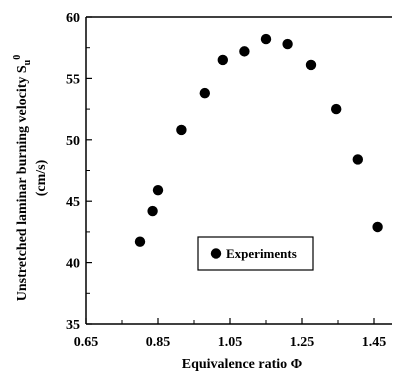 The image size is (399, 372). Describe the element at coordinates (73, 202) in the screenshot. I see `y-tick-label: 45` at that location.